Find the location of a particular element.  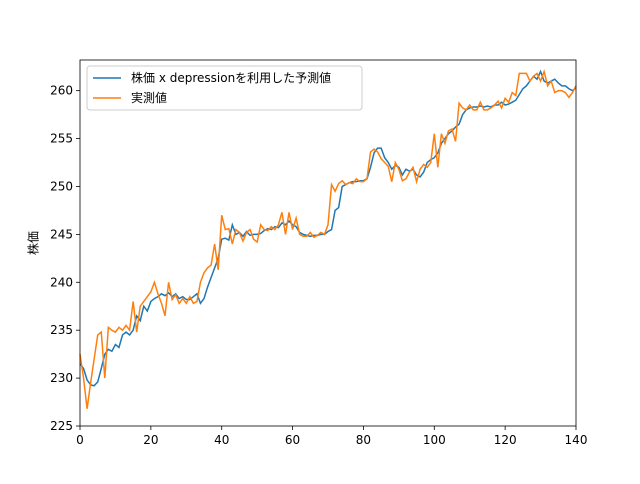

y-tick-label: 250 is located at coordinates (61, 186).